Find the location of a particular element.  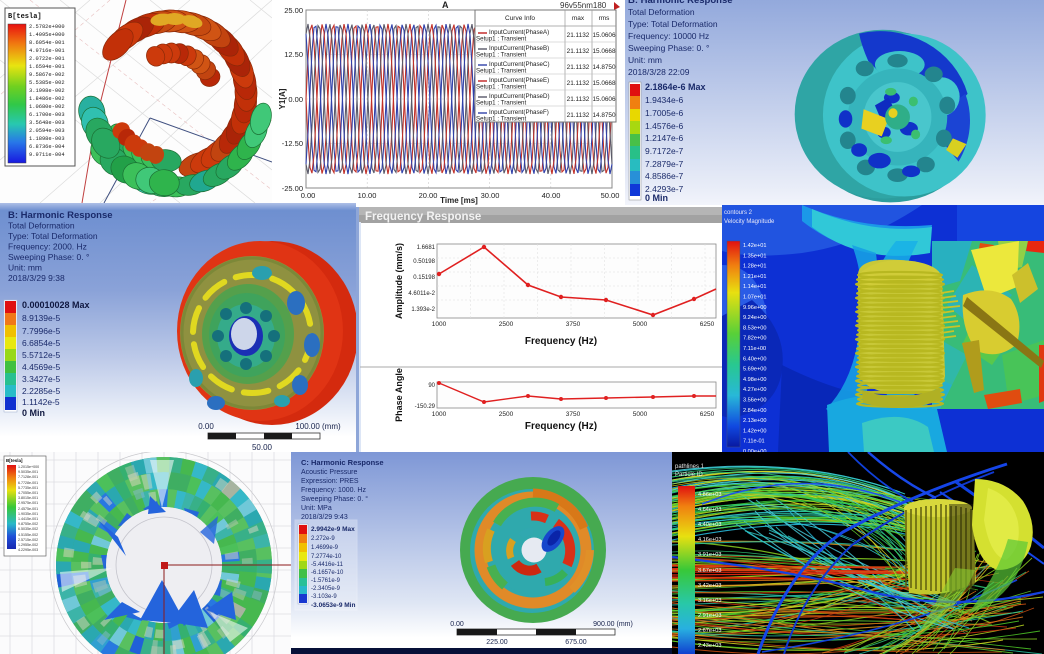

svg-text: 4.64e+03 is located at coordinates (710, 510).